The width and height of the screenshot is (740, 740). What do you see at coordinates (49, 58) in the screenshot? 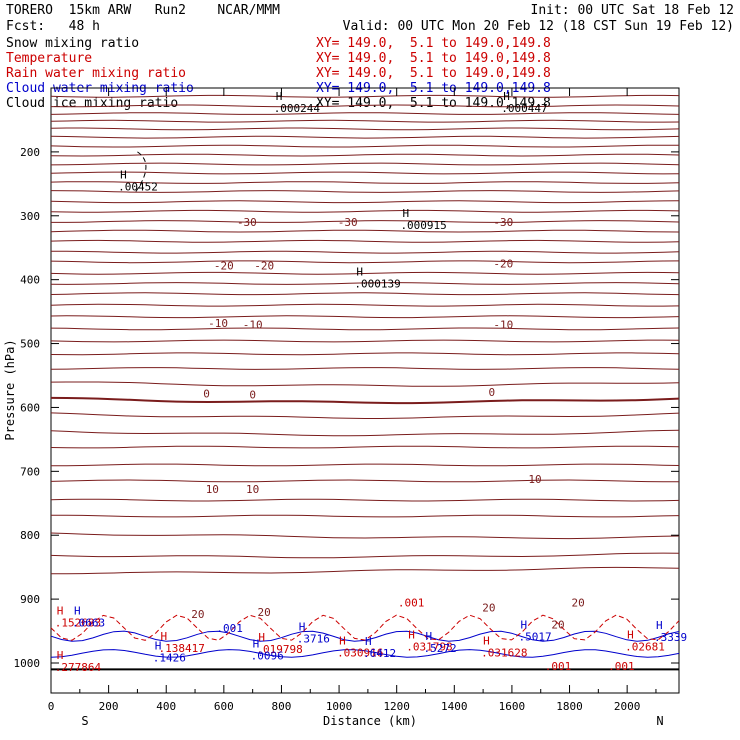
I see `field-temperature-name: Temperature` at bounding box center [49, 58].